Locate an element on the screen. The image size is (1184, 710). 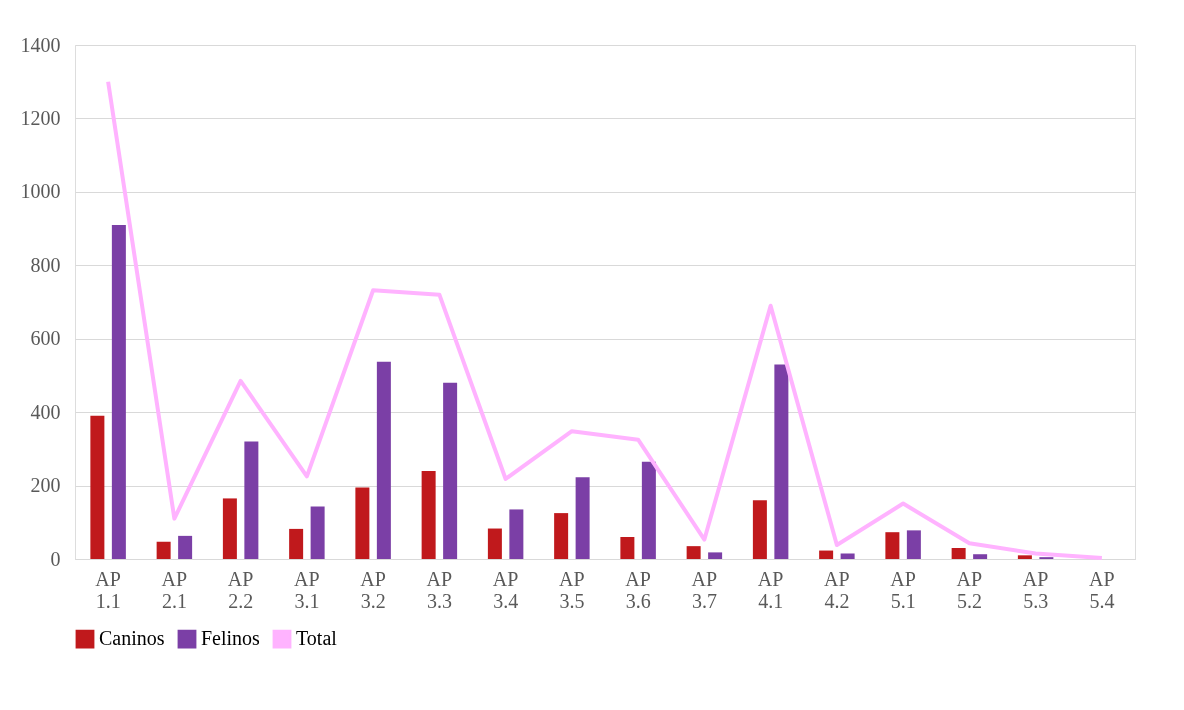
y-tick-label: 400 is located at coordinates (45, 411).